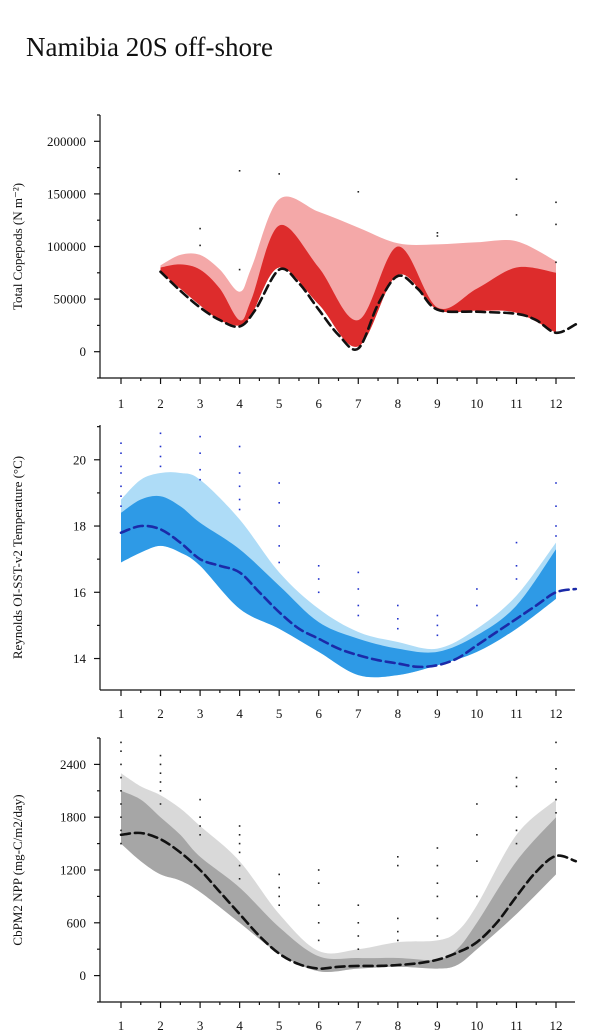  I want to click on x-tick-label: 2, so click(160, 713).